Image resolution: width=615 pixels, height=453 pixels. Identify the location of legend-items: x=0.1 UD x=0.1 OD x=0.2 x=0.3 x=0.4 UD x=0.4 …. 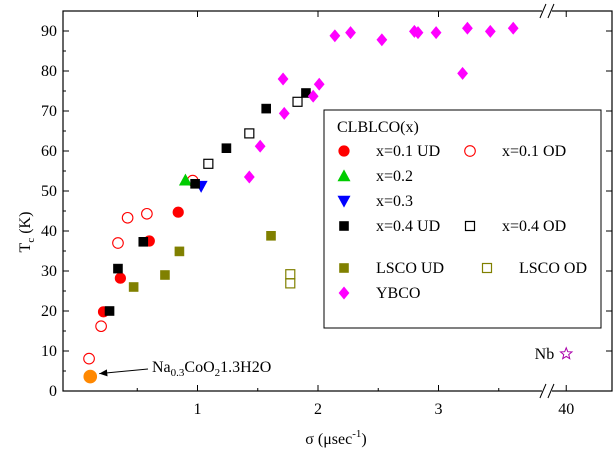
(462, 222).